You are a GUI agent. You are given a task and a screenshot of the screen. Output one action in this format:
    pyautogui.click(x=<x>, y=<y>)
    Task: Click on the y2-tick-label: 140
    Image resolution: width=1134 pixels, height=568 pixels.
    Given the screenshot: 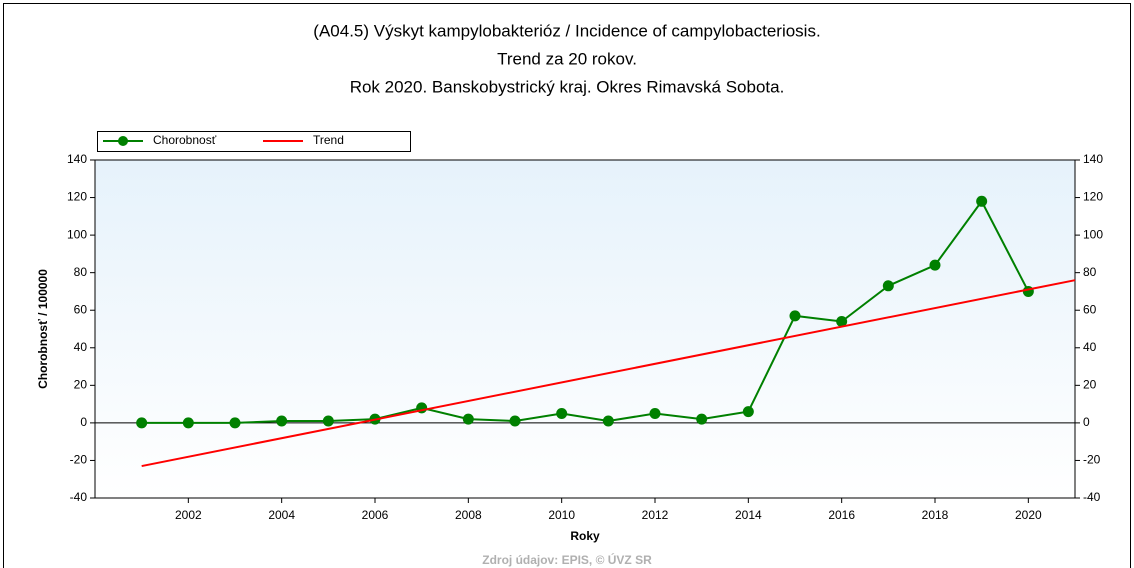 What is the action you would take?
    pyautogui.click(x=1093, y=159)
    